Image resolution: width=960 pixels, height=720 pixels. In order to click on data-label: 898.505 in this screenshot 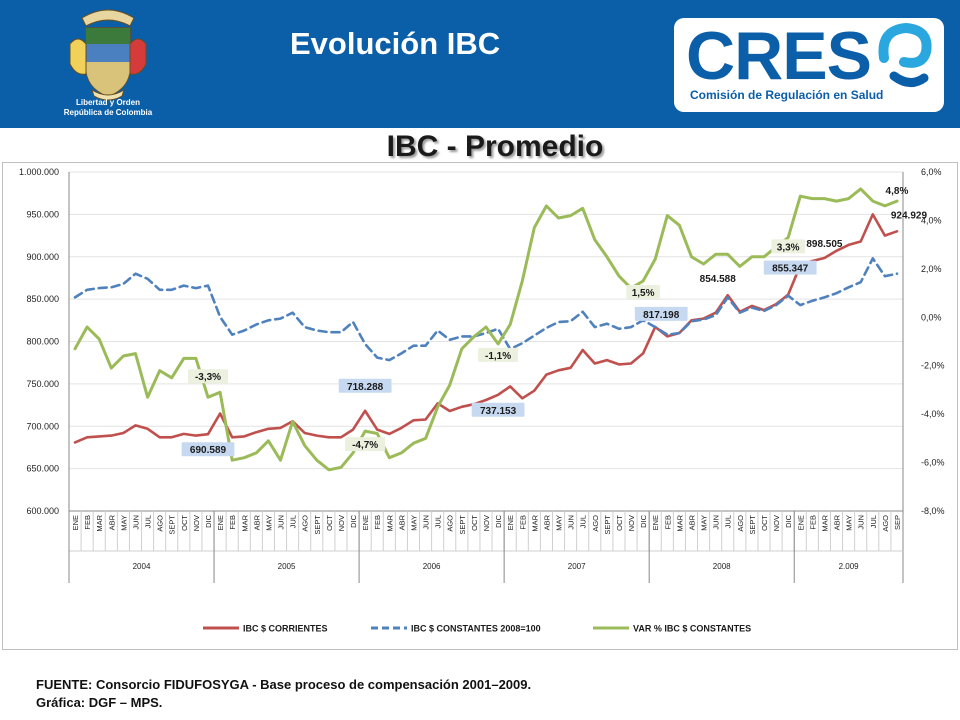, I will do `click(824, 244)`.